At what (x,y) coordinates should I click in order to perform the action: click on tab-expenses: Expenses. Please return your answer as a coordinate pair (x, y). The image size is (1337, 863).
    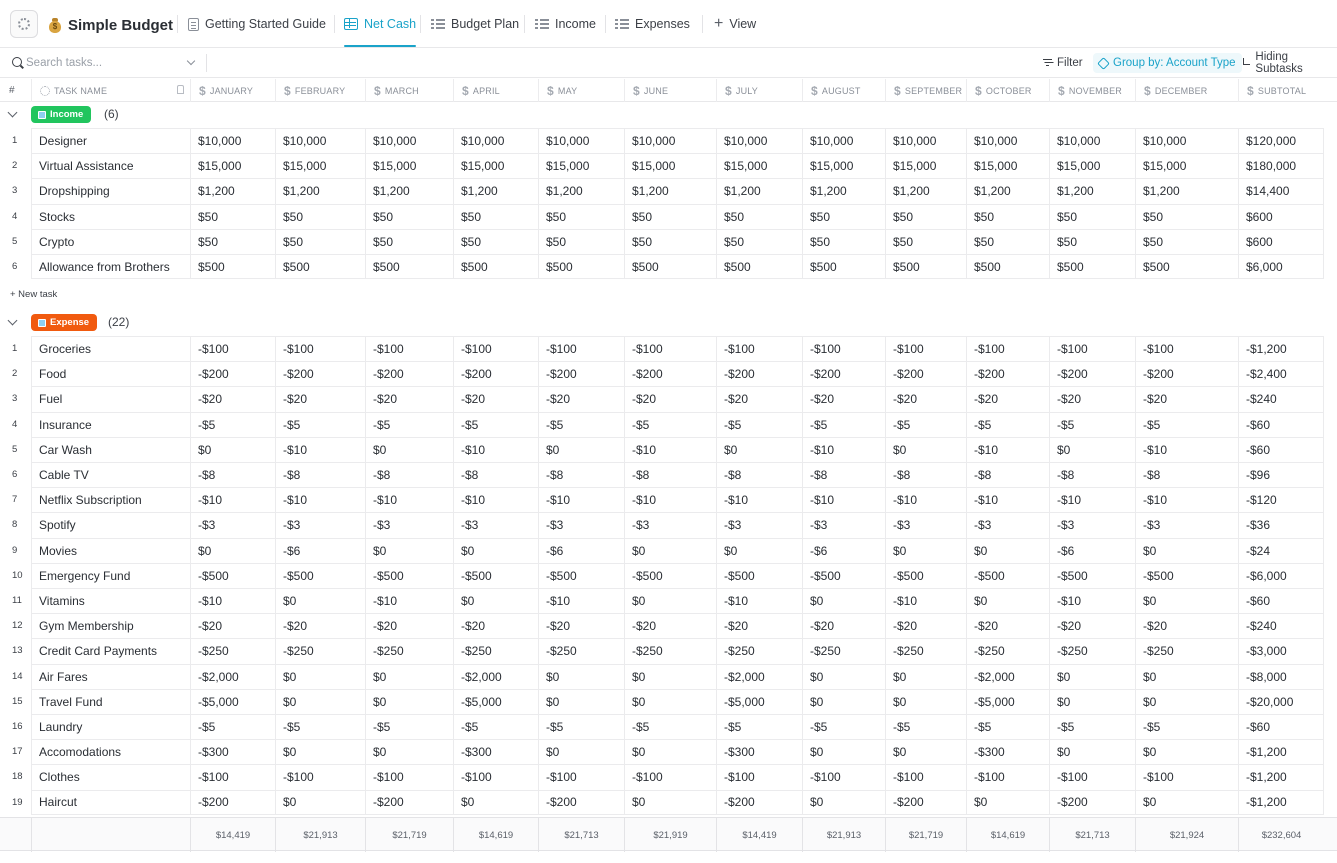
    Looking at the image, I should click on (652, 24).